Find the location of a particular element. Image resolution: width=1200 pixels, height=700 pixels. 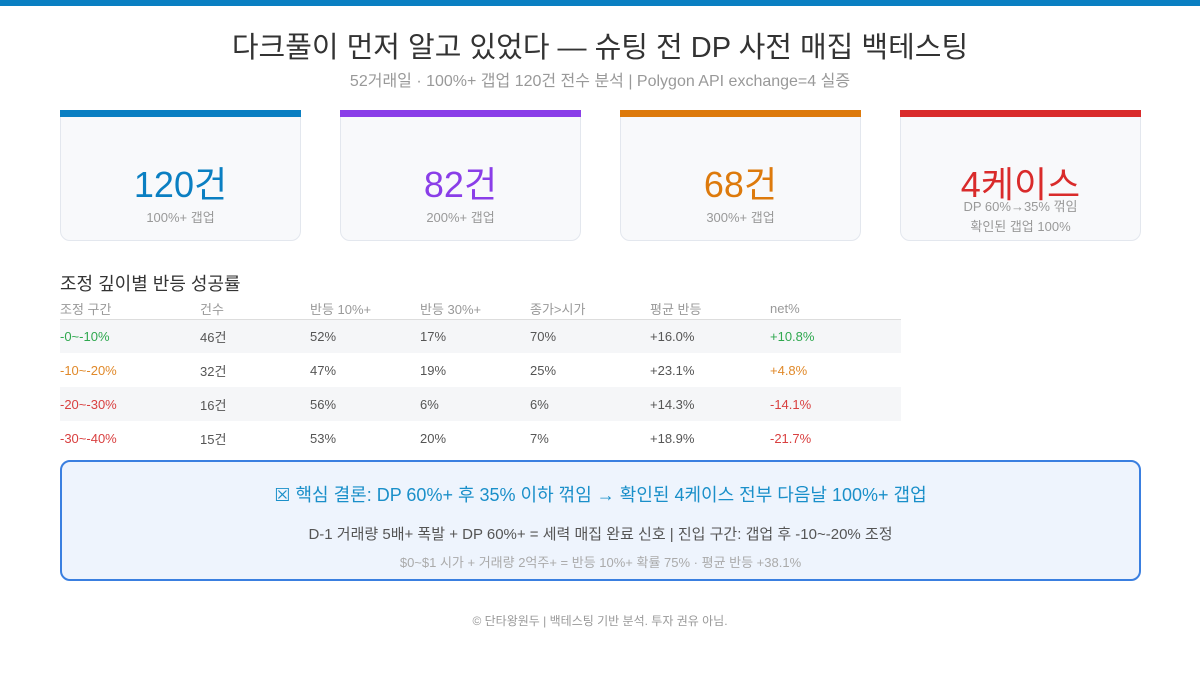

table-cell: -14.1% is located at coordinates (835, 404).